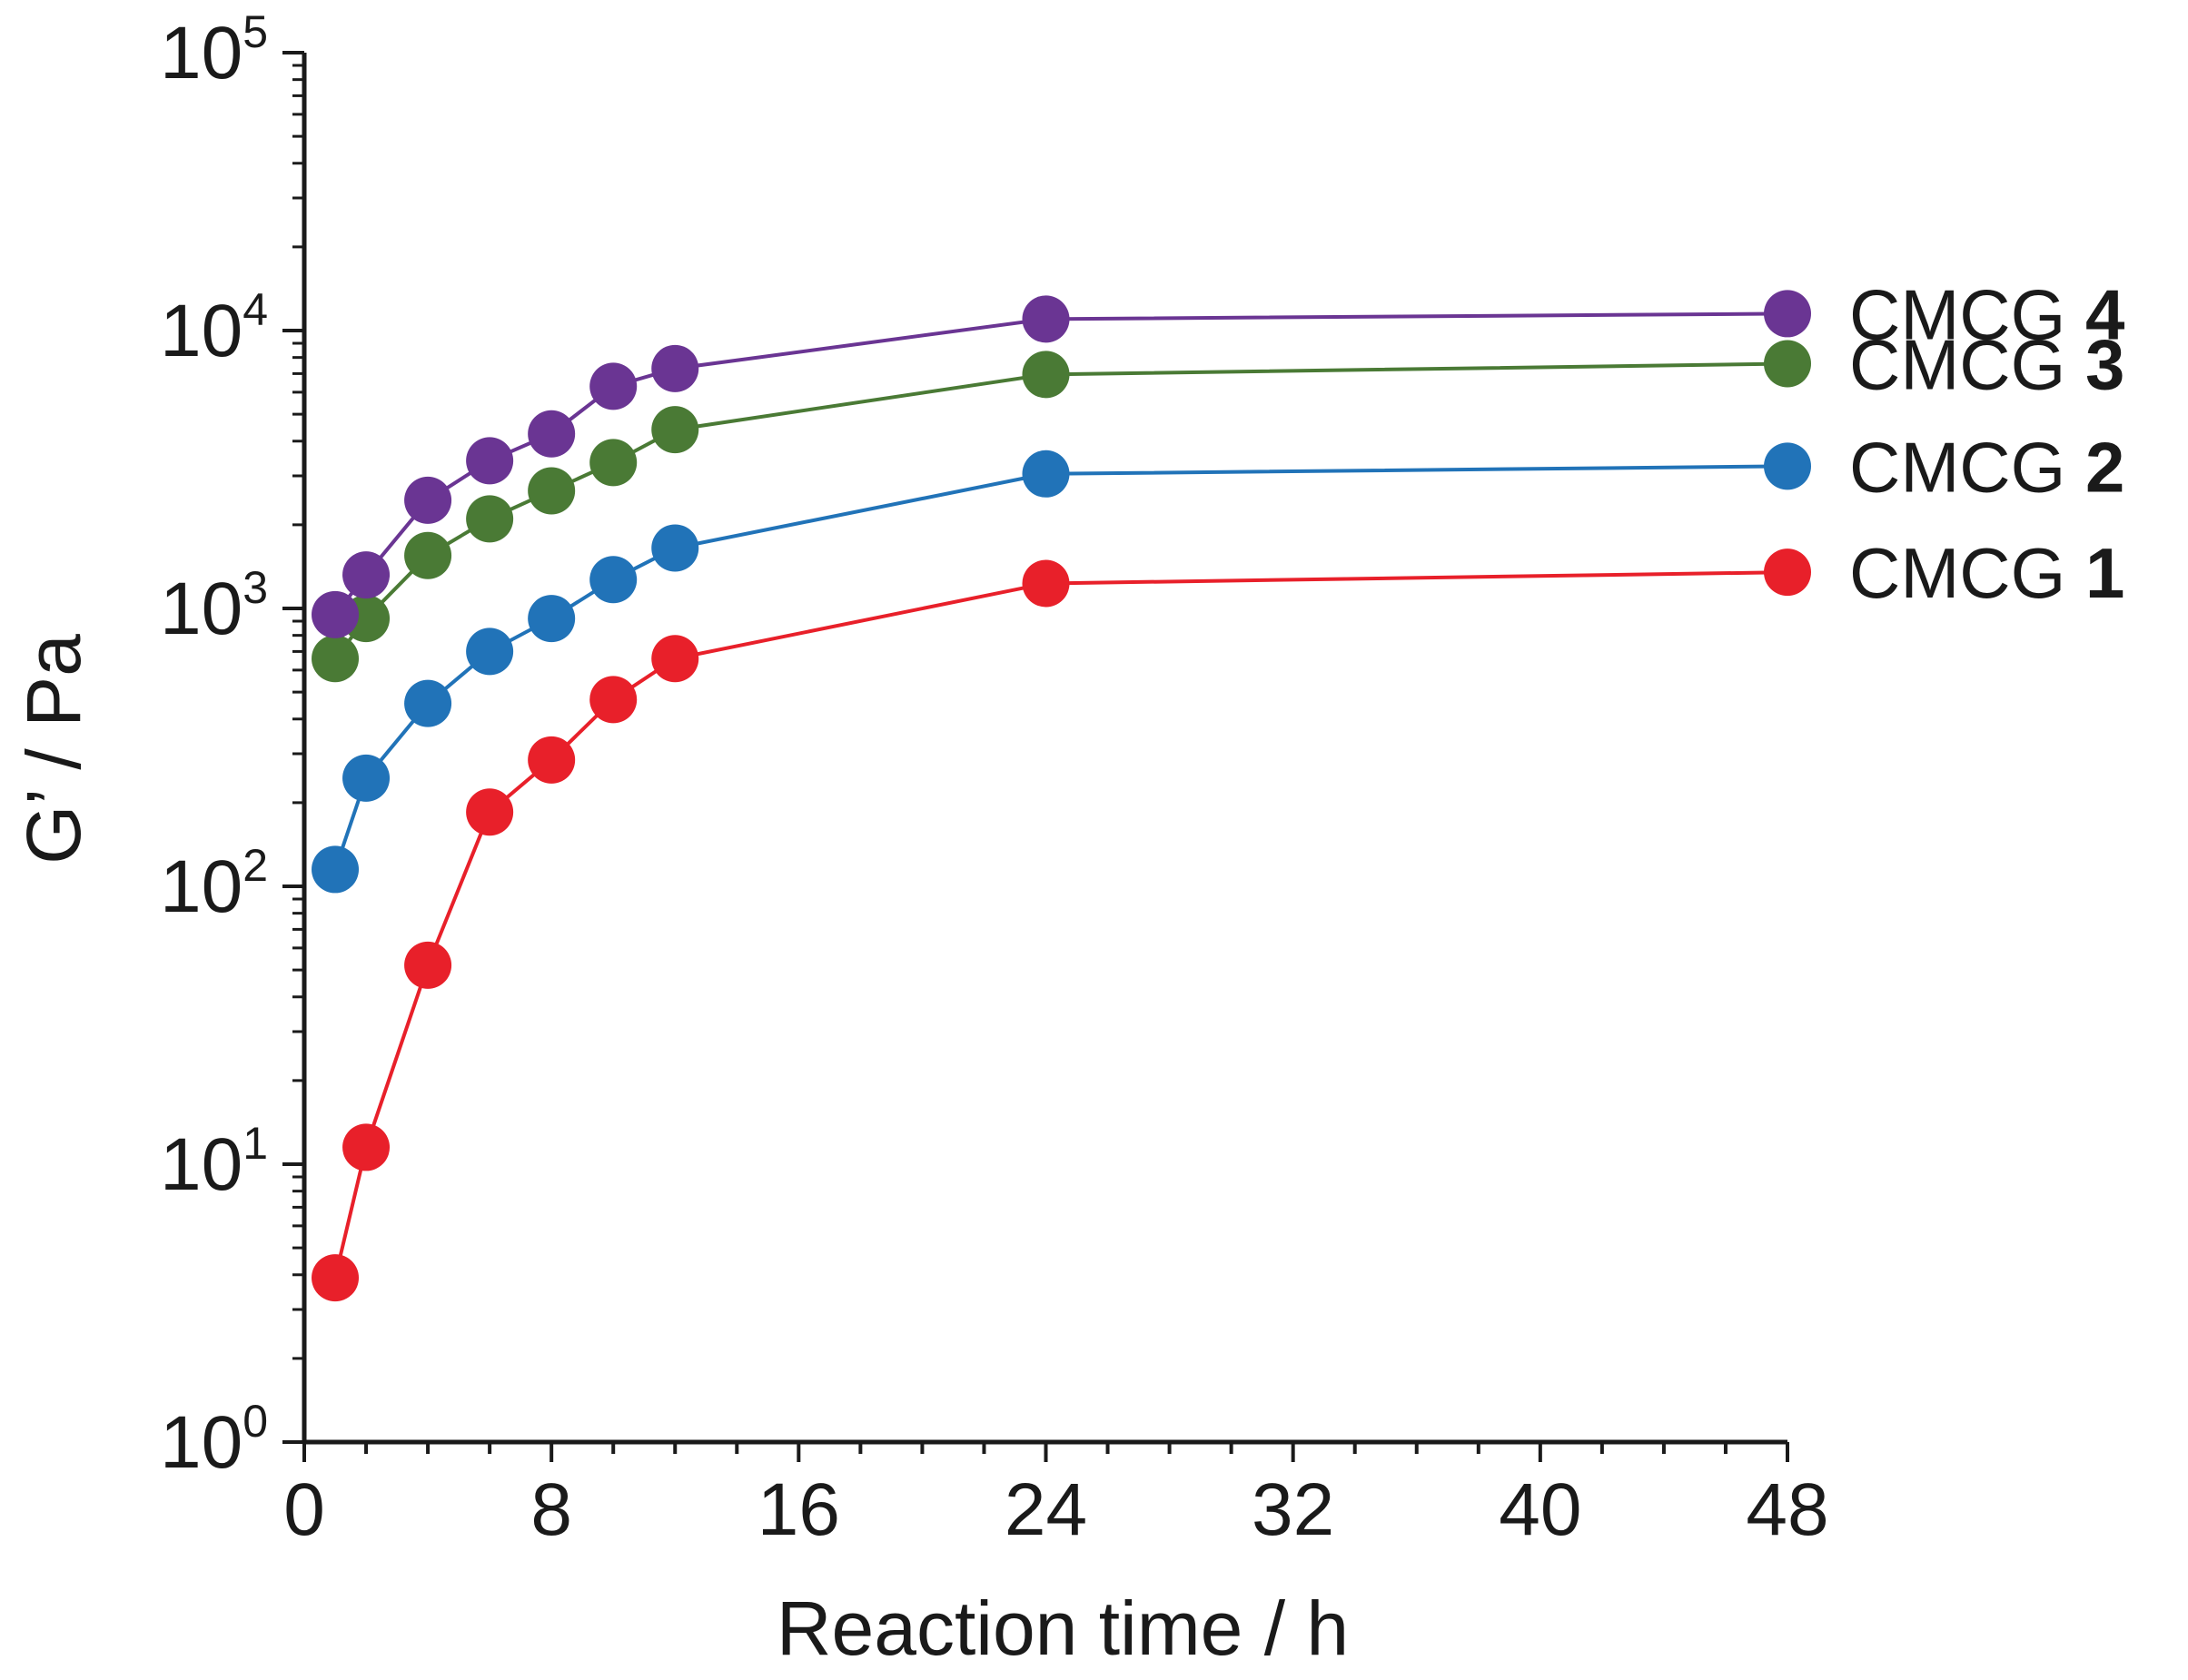 This screenshot has width=2188, height=1680. Describe the element at coordinates (1293, 1510) in the screenshot. I see `x-tick-label: 32` at that location.